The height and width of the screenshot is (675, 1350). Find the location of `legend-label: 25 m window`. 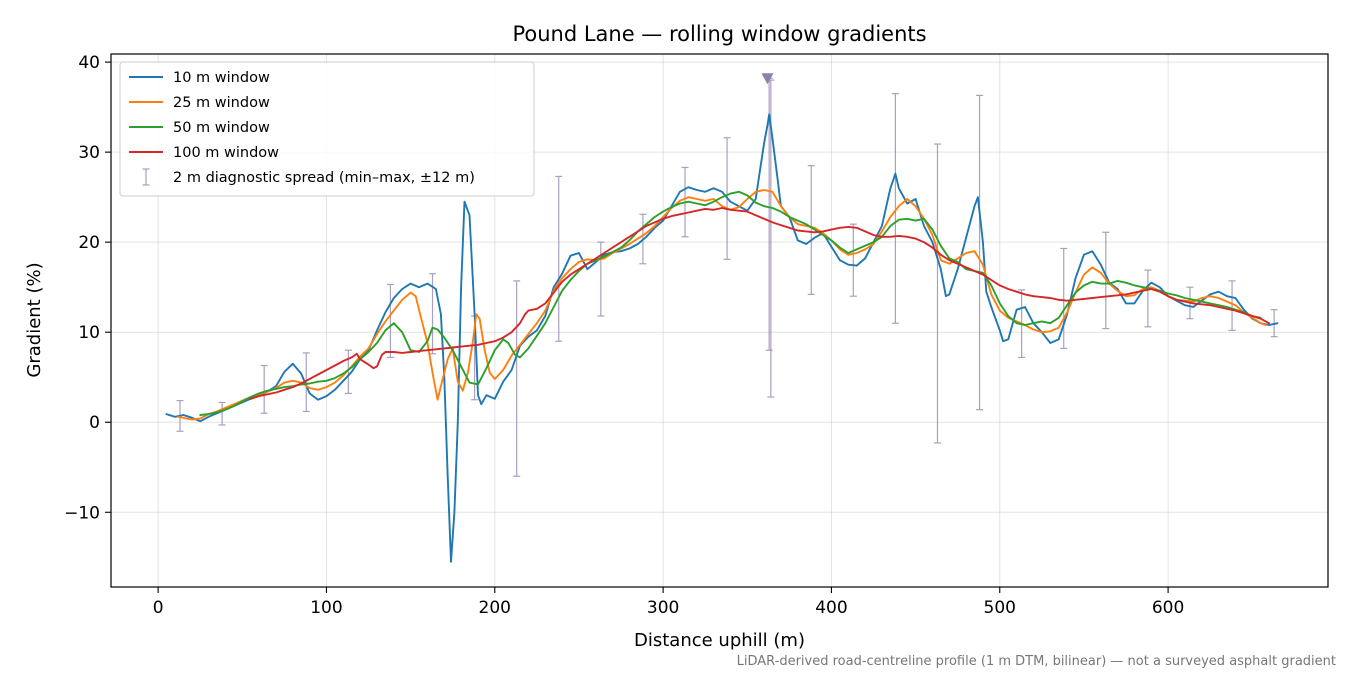

legend-label: 25 m window is located at coordinates (221, 103).